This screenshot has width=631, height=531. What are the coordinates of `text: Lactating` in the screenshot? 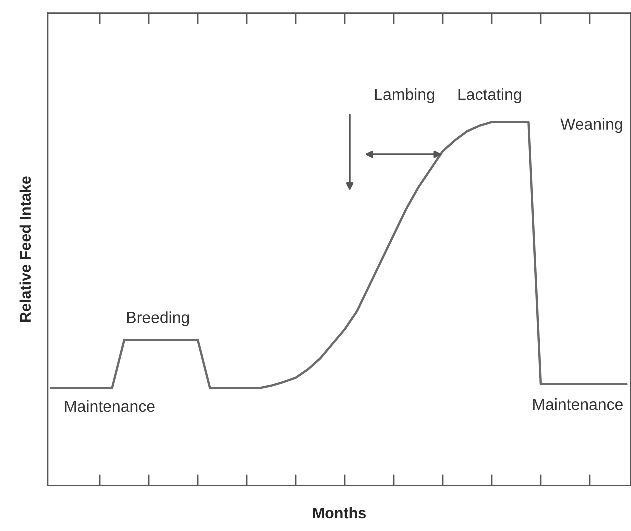 It's located at (490, 96).